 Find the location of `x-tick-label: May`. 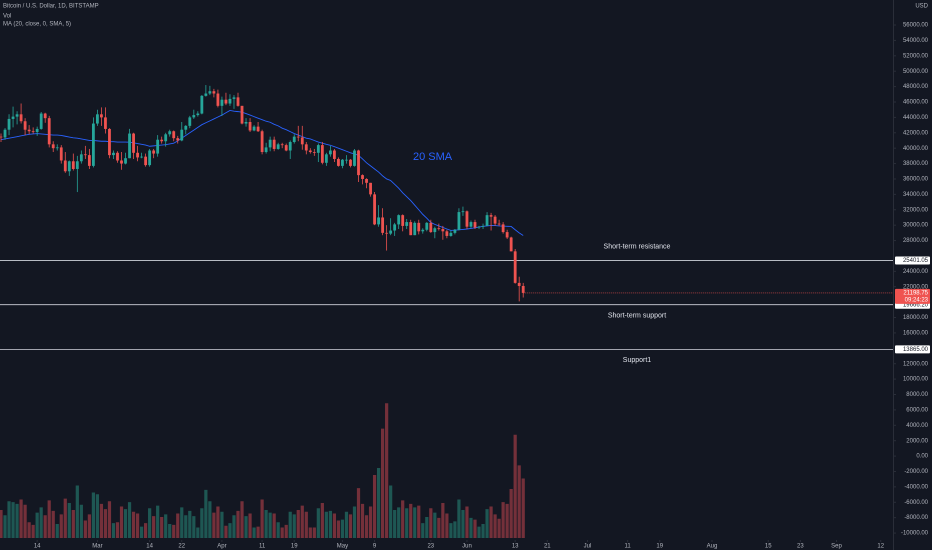

x-tick-label: May is located at coordinates (342, 547).